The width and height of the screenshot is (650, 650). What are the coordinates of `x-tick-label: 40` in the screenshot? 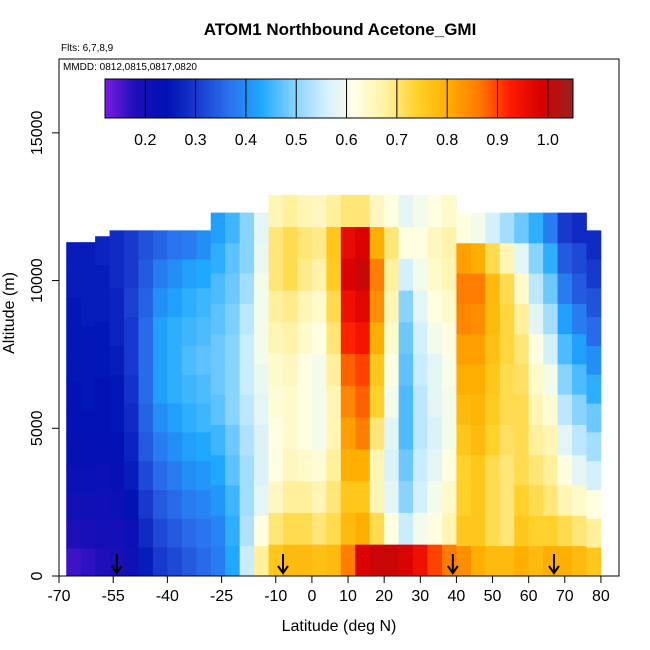 It's located at (457, 596).